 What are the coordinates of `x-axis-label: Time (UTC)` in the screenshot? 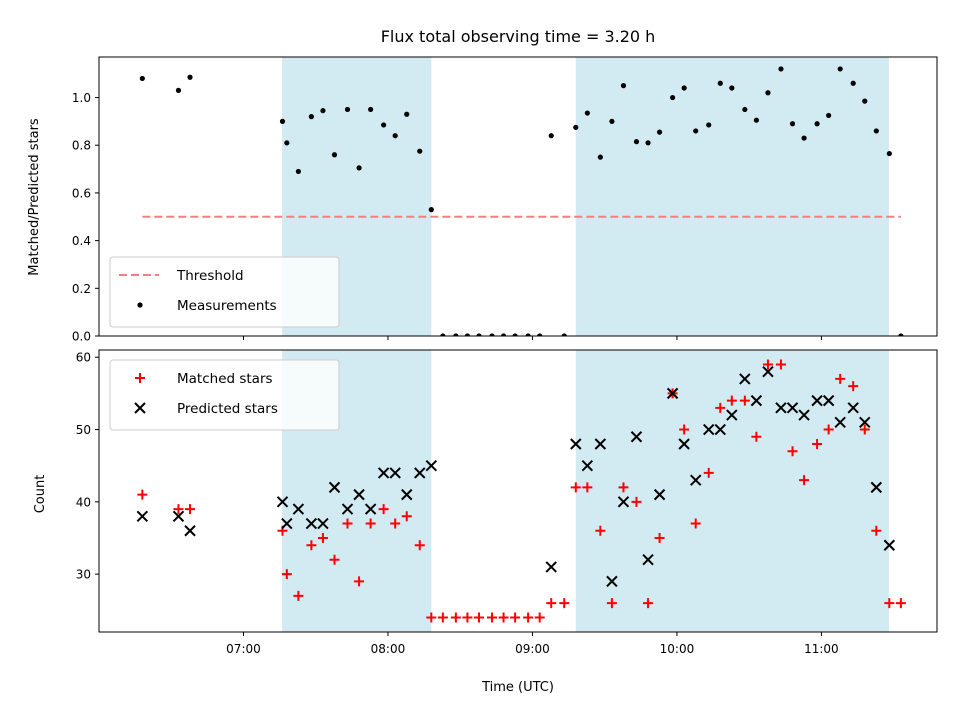 It's located at (517, 687).